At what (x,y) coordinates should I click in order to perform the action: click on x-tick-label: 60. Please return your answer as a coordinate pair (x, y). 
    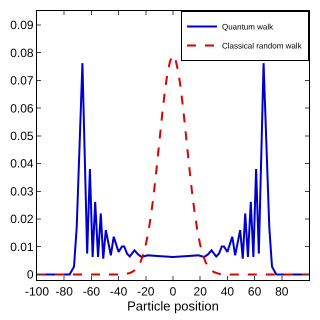
    Looking at the image, I should click on (255, 291).